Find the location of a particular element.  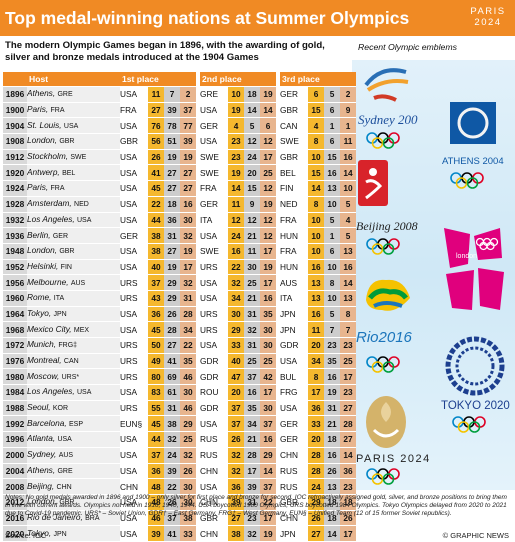

place-2-bronze: 19 is located at coordinates (268, 267).